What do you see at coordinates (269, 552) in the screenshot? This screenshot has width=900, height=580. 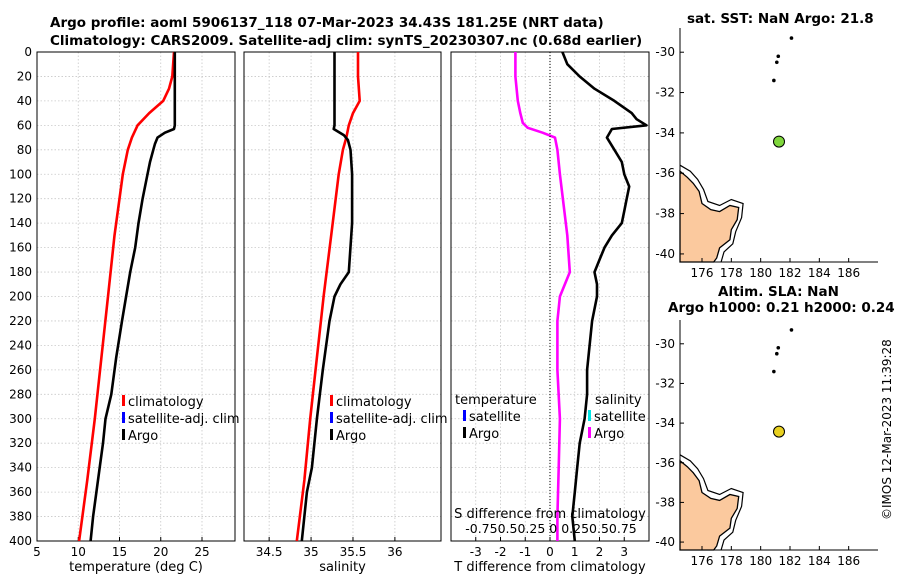 I see `x-tick-label: 34.5` at bounding box center [269, 552].